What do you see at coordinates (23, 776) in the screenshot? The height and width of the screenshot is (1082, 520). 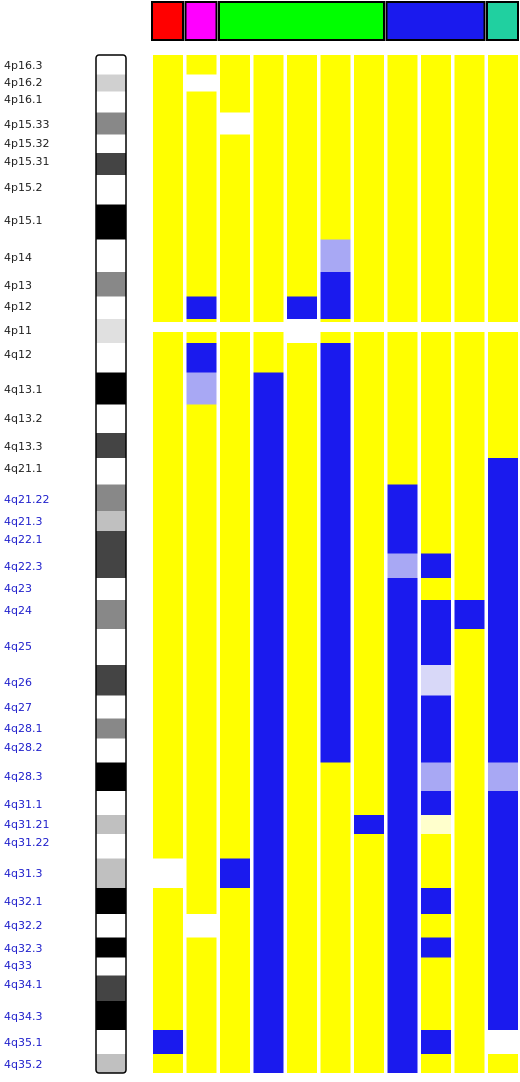 I see `band-label: 4q28.3` at bounding box center [23, 776].